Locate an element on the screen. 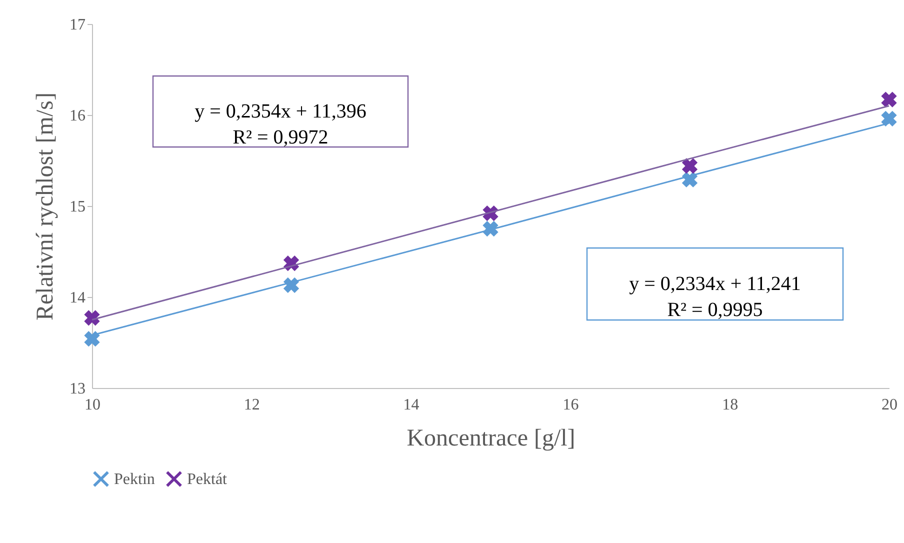 The height and width of the screenshot is (543, 904). legend-label: Pektát is located at coordinates (207, 479).